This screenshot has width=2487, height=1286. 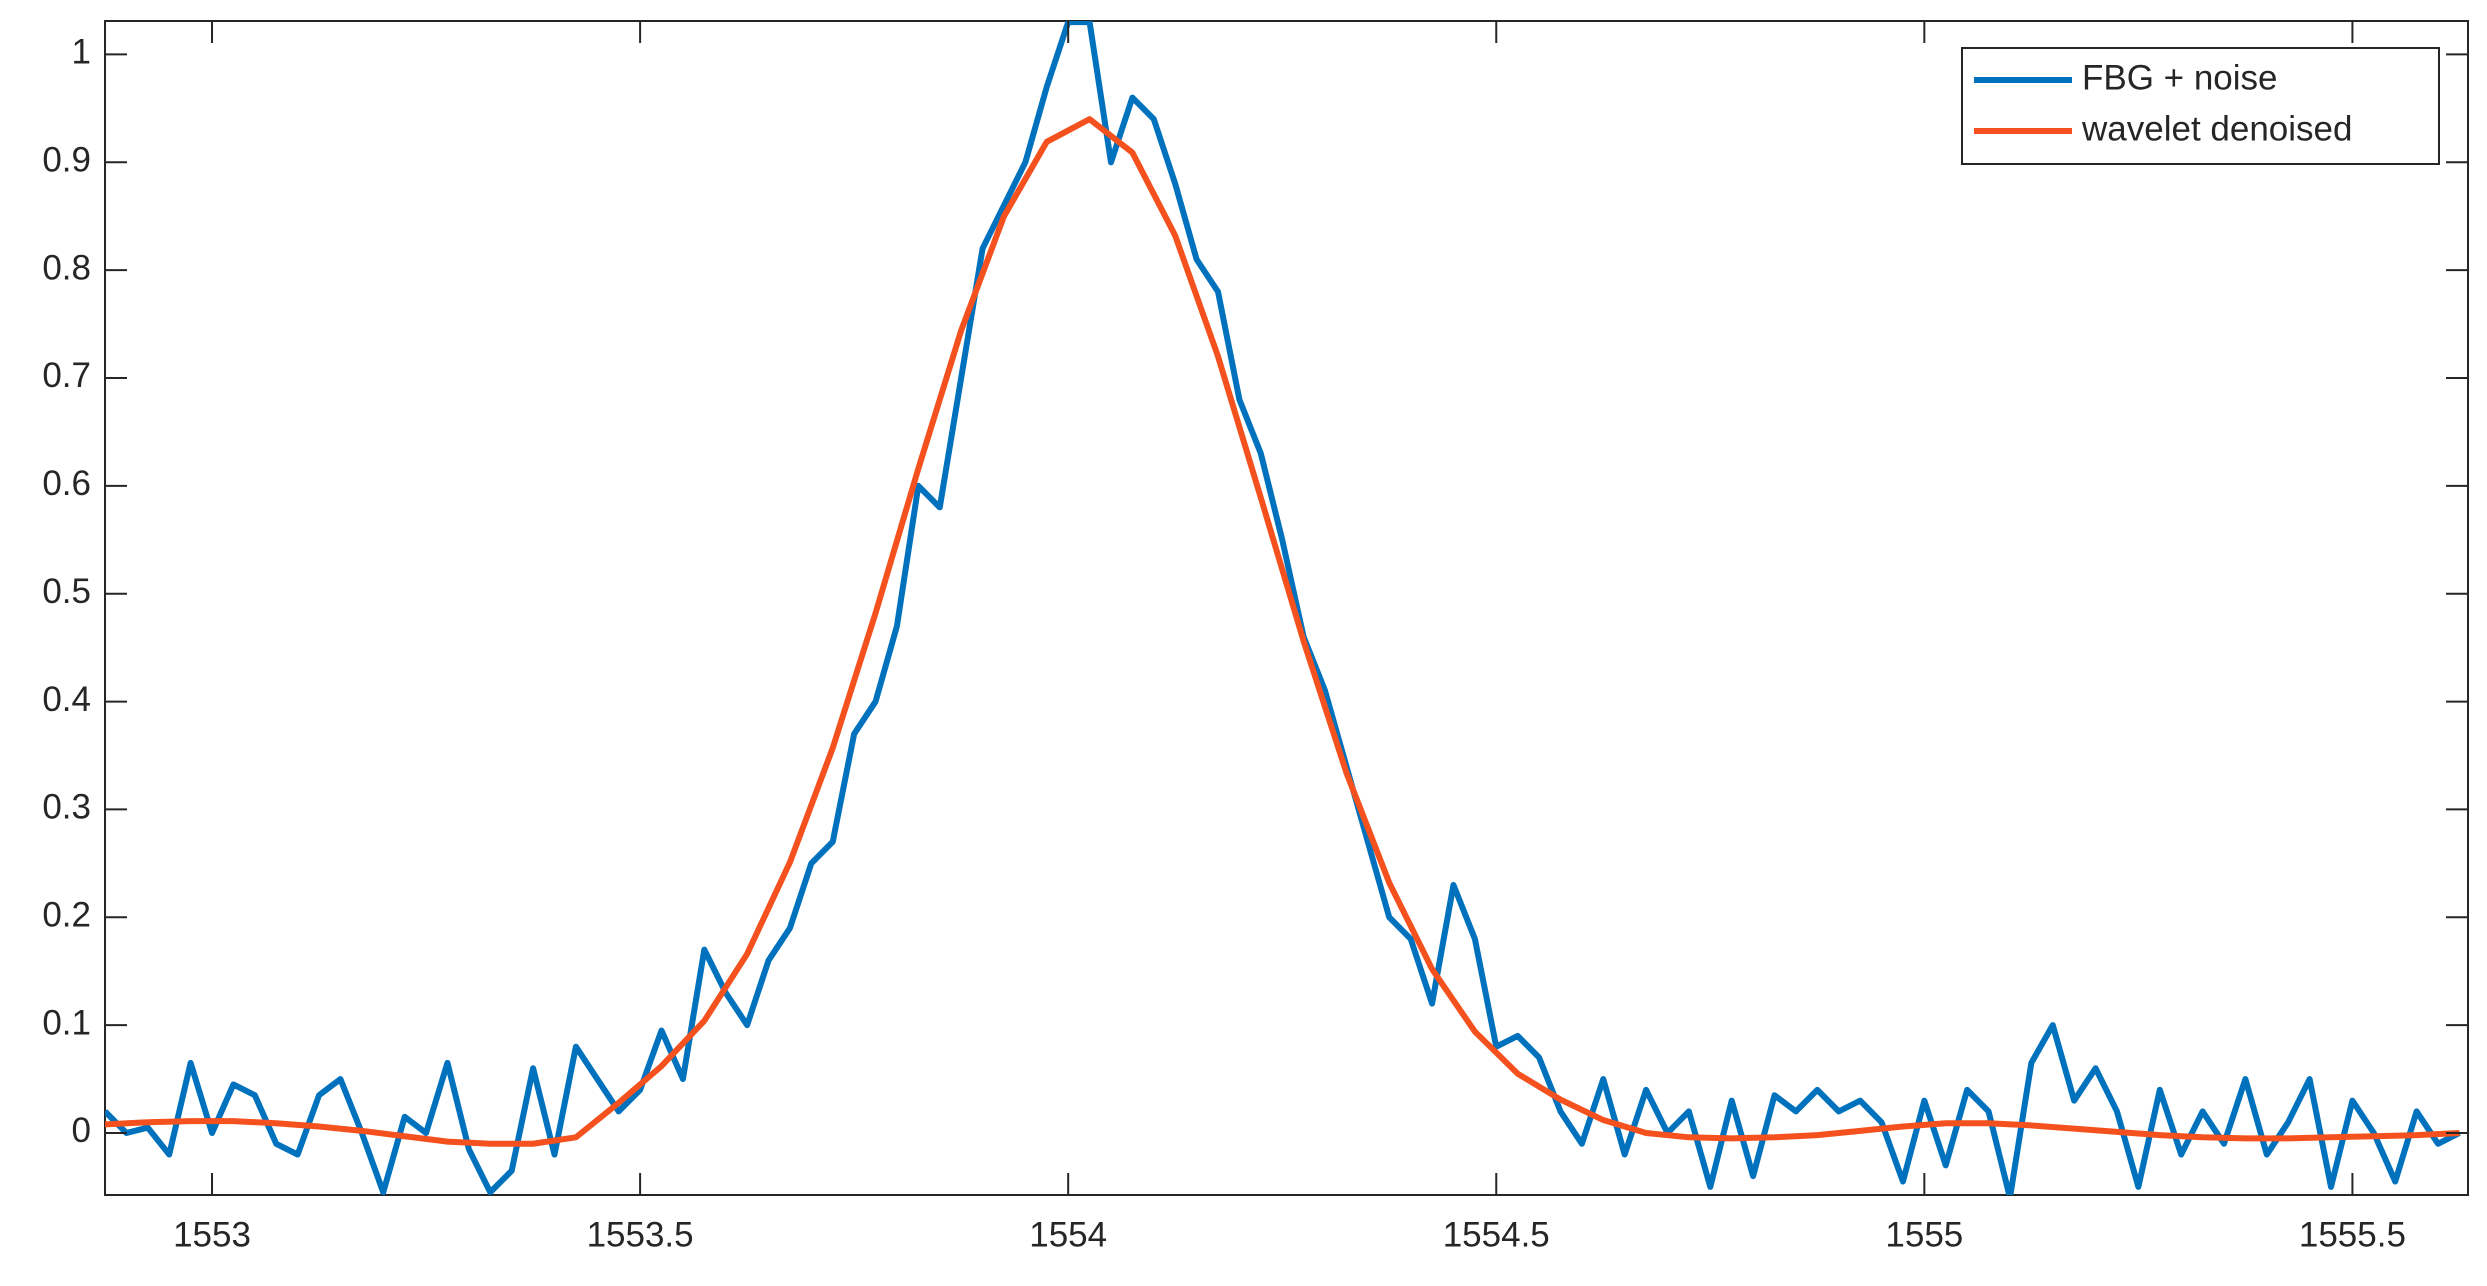 What do you see at coordinates (640, 1234) in the screenshot?
I see `x-tick-label: 1553.5` at bounding box center [640, 1234].